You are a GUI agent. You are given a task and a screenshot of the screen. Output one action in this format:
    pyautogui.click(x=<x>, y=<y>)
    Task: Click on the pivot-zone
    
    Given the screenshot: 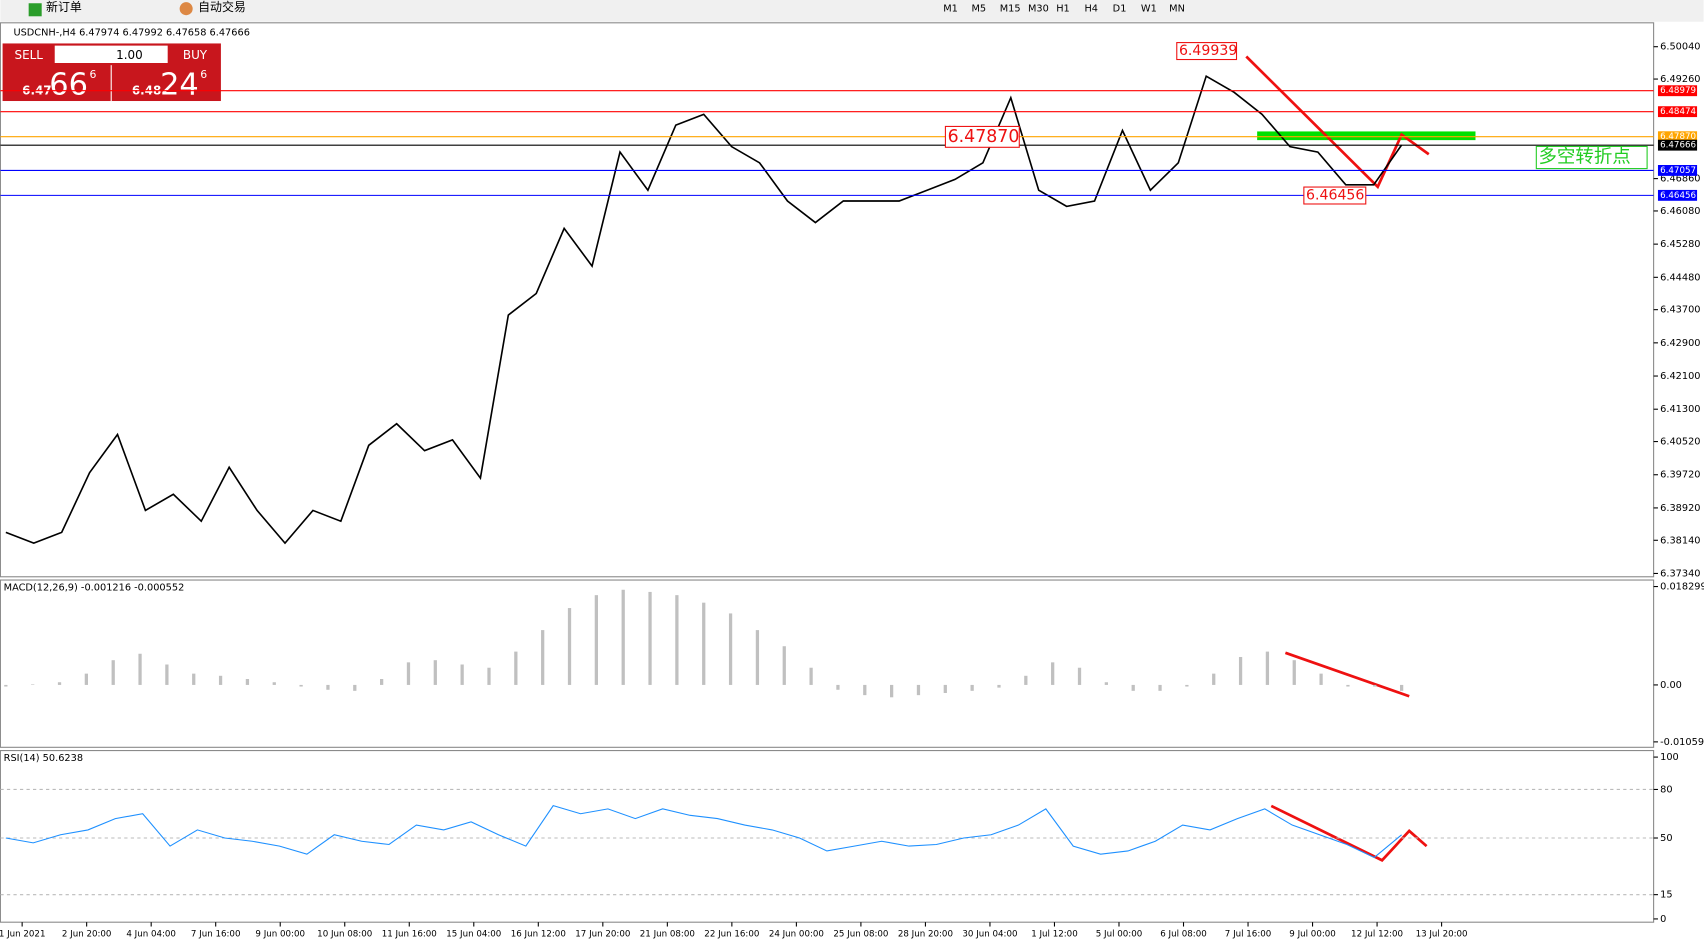 What is the action you would take?
    pyautogui.click(x=1366, y=136)
    